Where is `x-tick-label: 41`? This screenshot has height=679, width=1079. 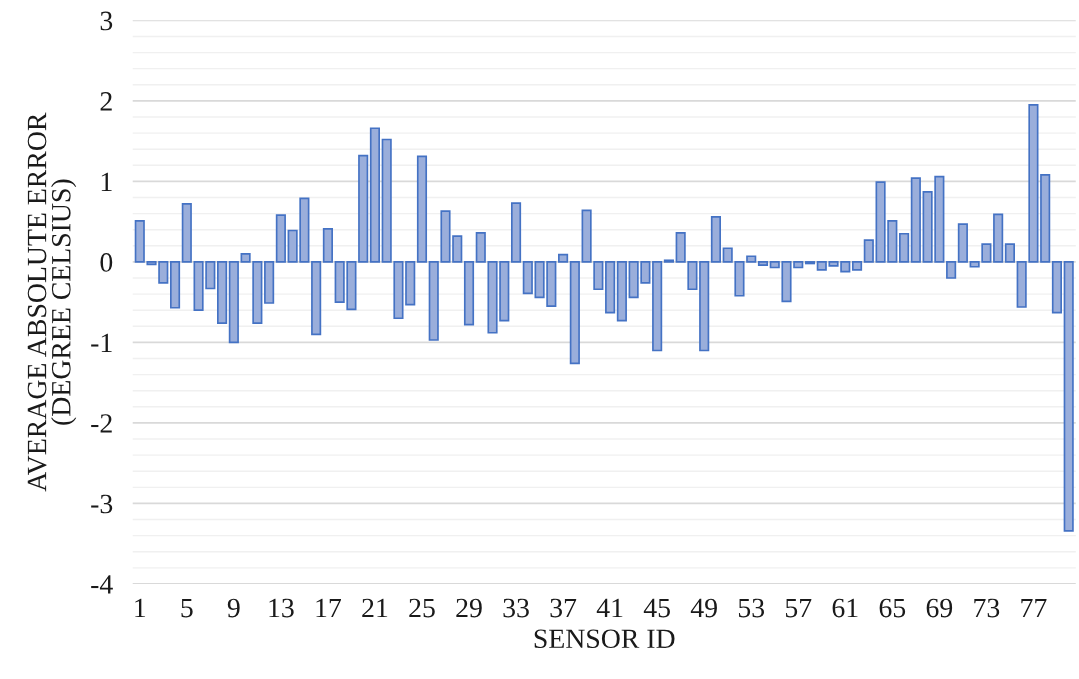
x-tick-label: 41 is located at coordinates (609, 608).